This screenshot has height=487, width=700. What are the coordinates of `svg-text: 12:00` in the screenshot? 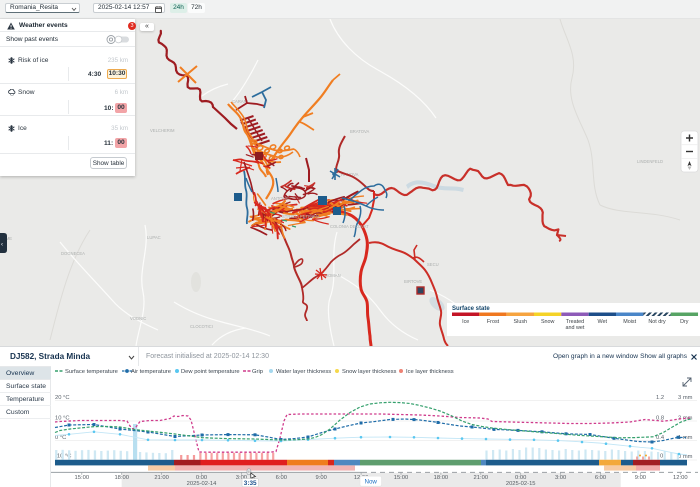 It's located at (680, 478).